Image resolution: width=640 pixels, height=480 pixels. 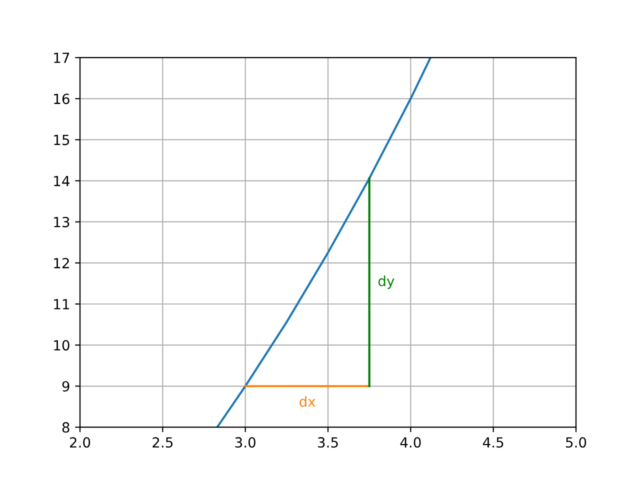 What do you see at coordinates (62, 140) in the screenshot?
I see `y-tick-label: 15` at bounding box center [62, 140].